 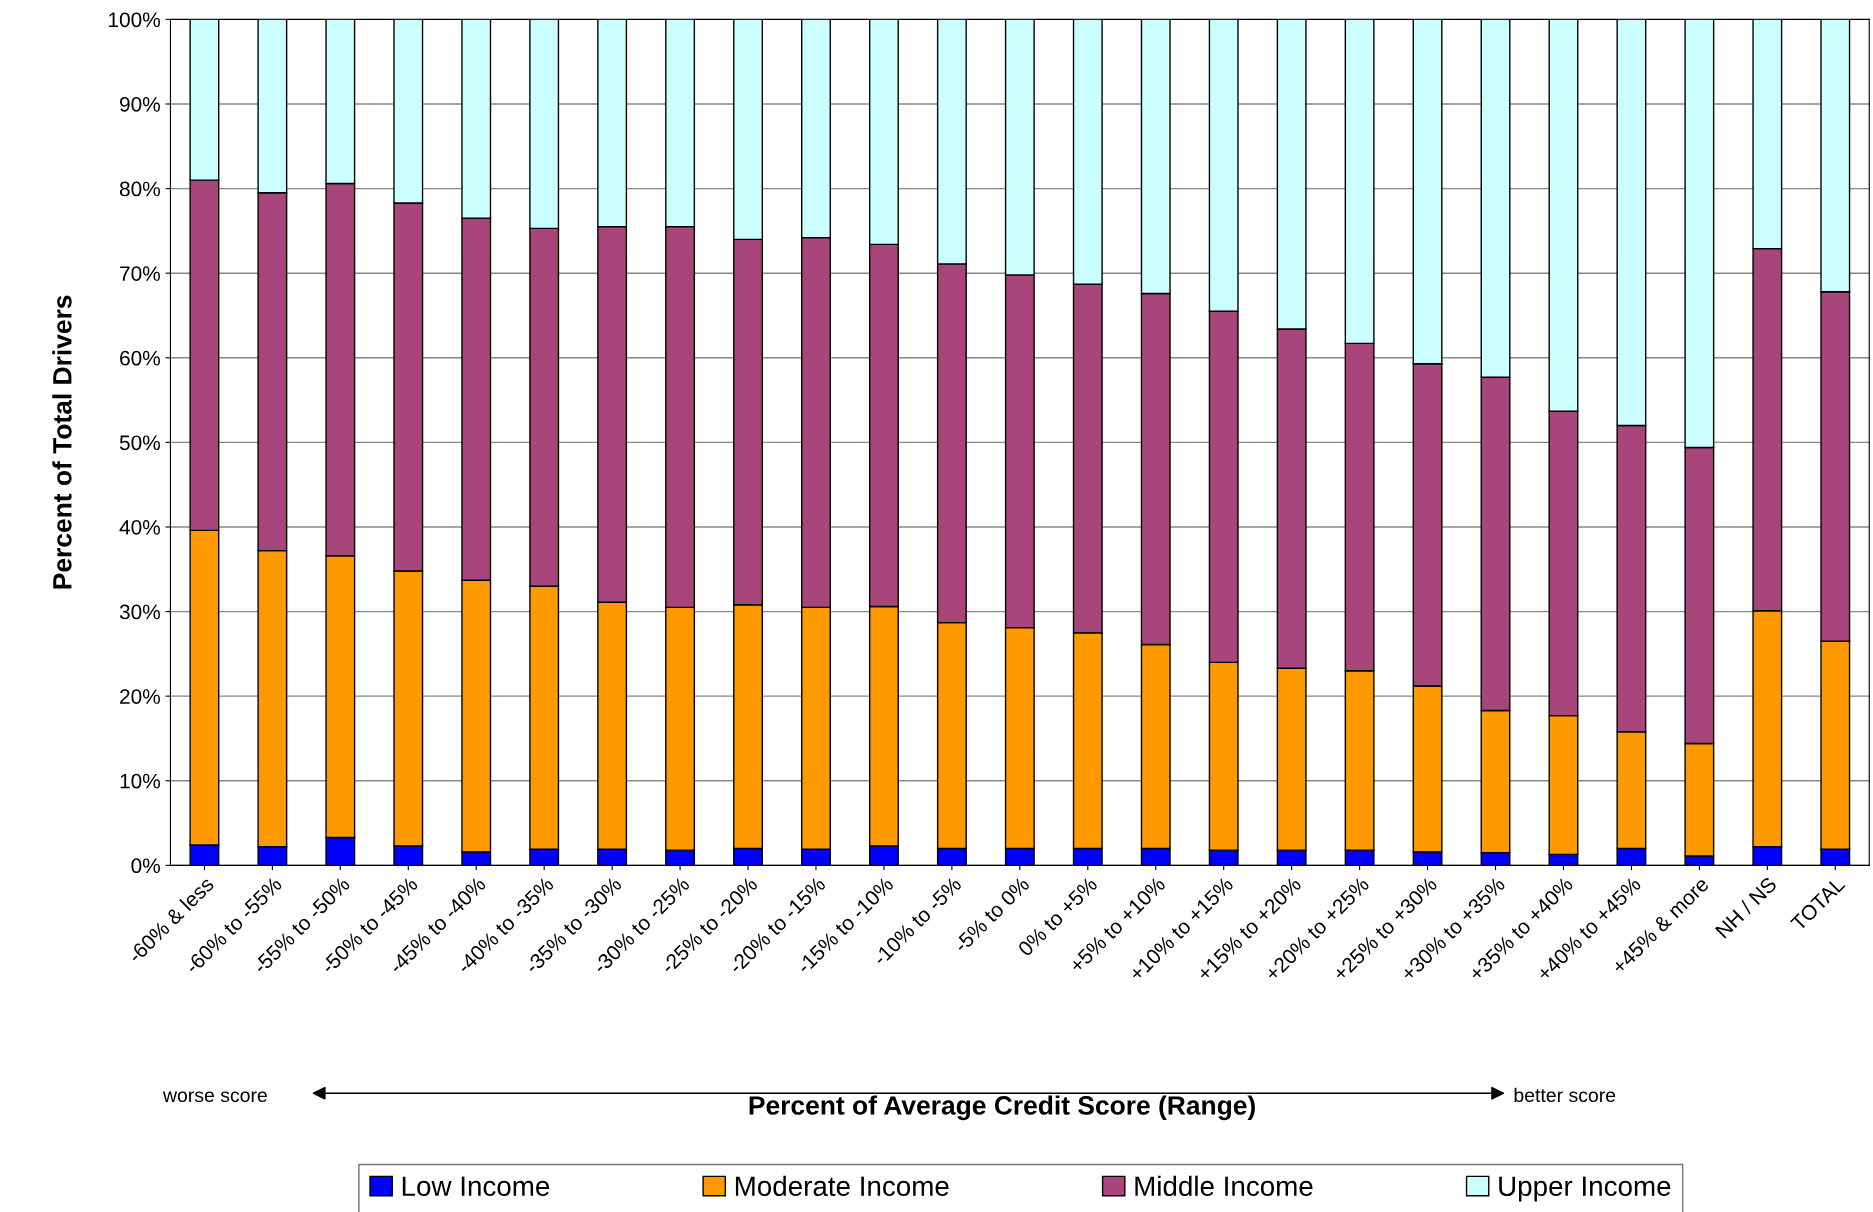 What do you see at coordinates (139, 527) in the screenshot?
I see `y-tick-label: 40%` at bounding box center [139, 527].